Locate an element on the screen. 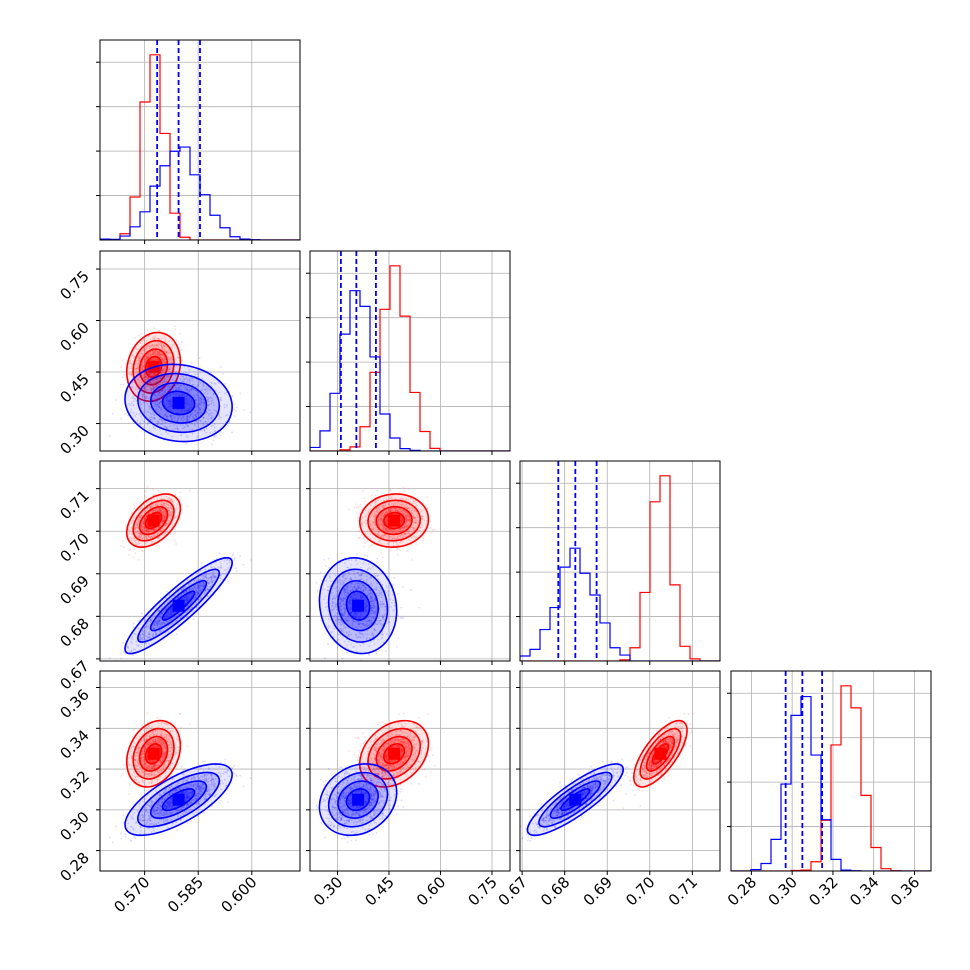  x-tick-label: 0.45 is located at coordinates (379, 891).